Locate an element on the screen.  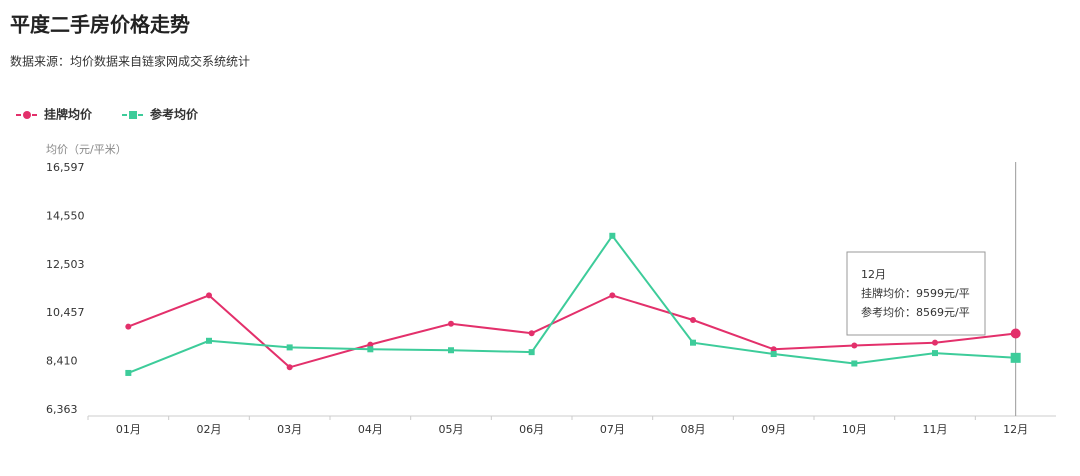
y-tick-label: 12,503 is located at coordinates (65, 264).